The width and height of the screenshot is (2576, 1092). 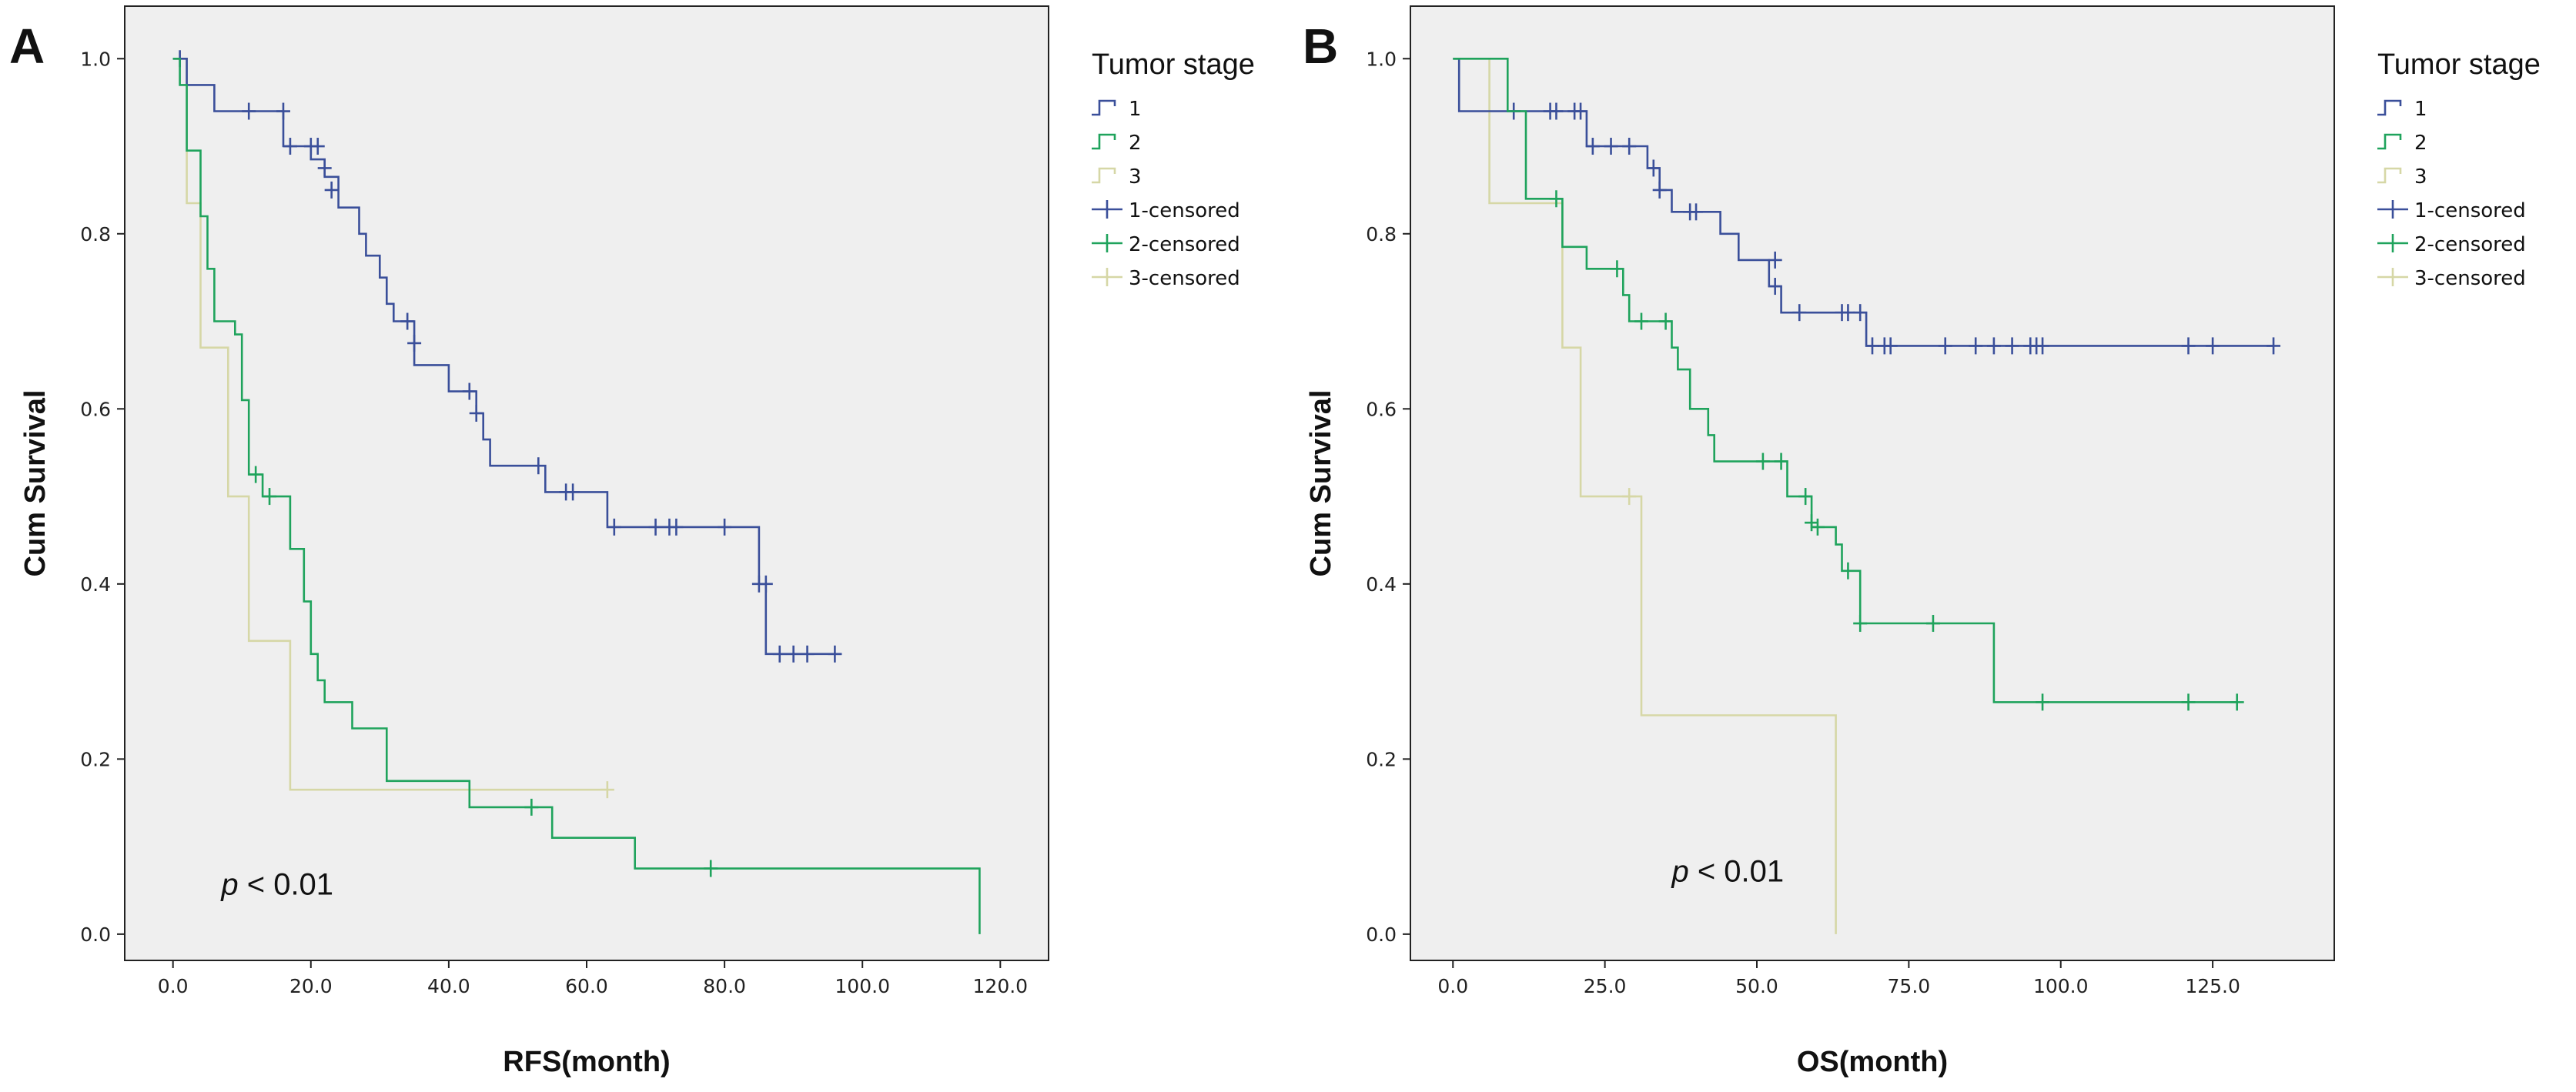 What do you see at coordinates (1135, 110) in the screenshot?
I see `legend-label-a: 1` at bounding box center [1135, 110].